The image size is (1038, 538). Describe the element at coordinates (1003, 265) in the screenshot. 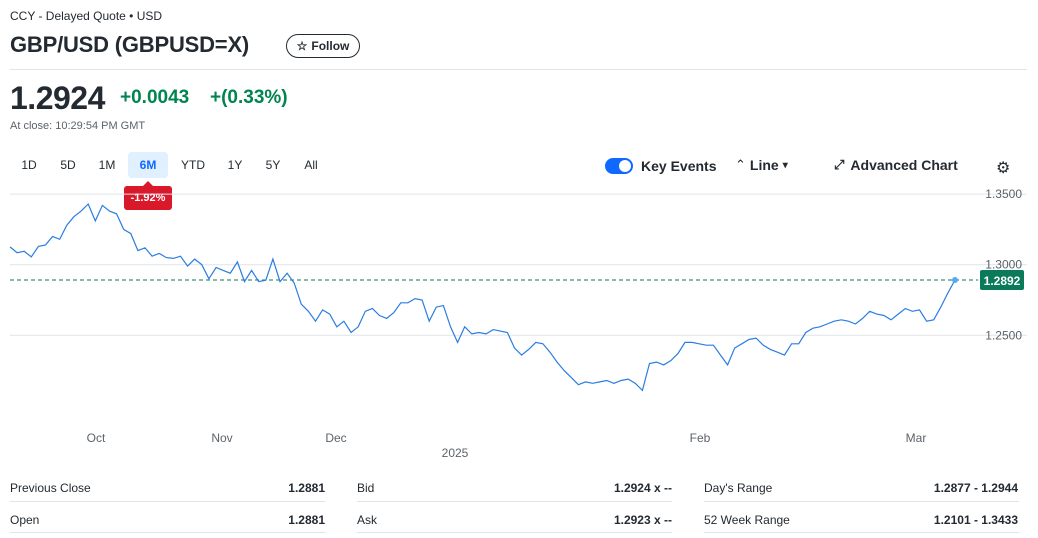

I see `y-tick-label: 1.3000` at that location.